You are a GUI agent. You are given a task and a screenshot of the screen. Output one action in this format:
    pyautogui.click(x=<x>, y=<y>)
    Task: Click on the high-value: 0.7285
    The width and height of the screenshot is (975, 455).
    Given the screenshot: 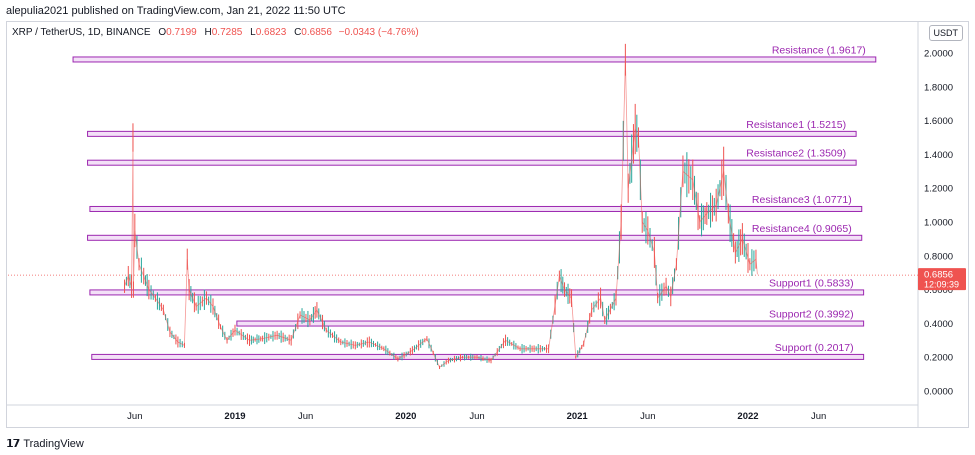 What is the action you would take?
    pyautogui.click(x=227, y=32)
    